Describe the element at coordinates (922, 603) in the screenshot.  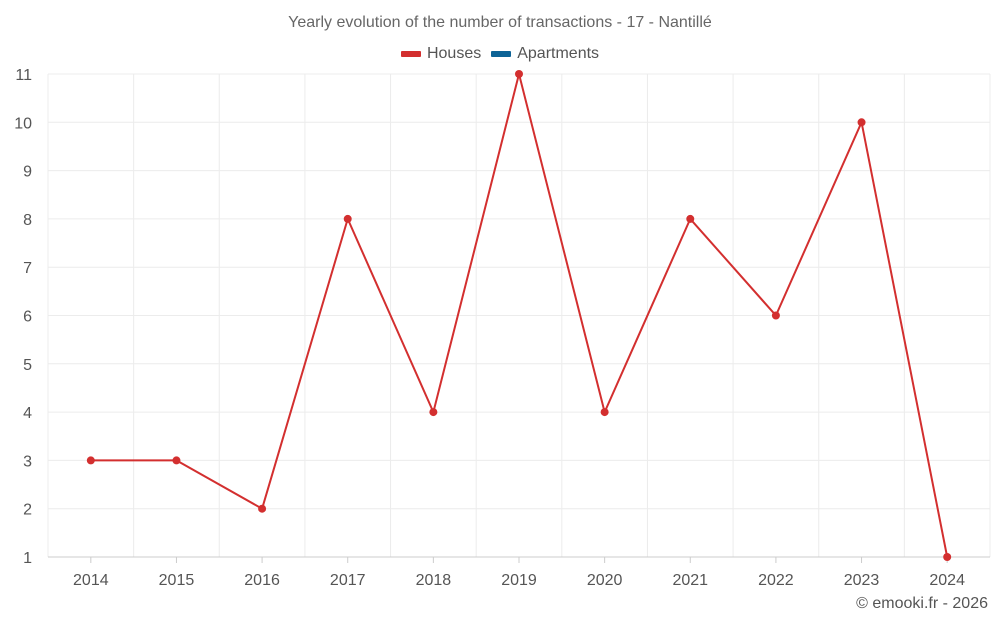
I see `footer-credit: © emooki.fr - 2026` at that location.